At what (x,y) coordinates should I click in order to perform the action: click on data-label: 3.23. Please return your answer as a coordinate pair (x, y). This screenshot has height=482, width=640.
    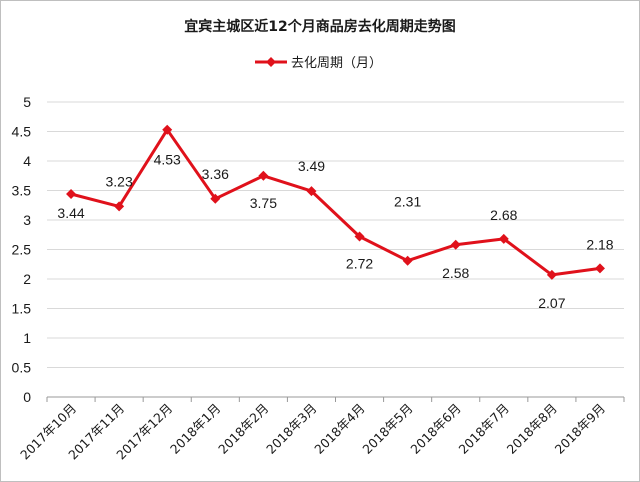
    Looking at the image, I should click on (119, 181).